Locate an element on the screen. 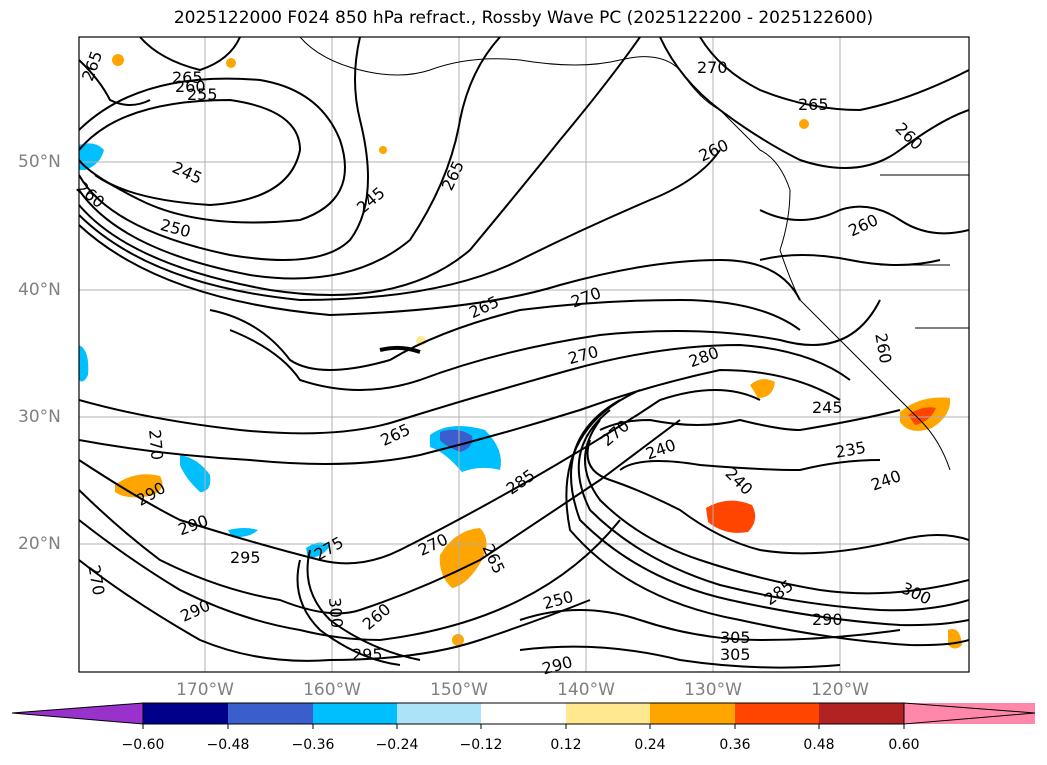  contour-label: 260 is located at coordinates (190, 86).